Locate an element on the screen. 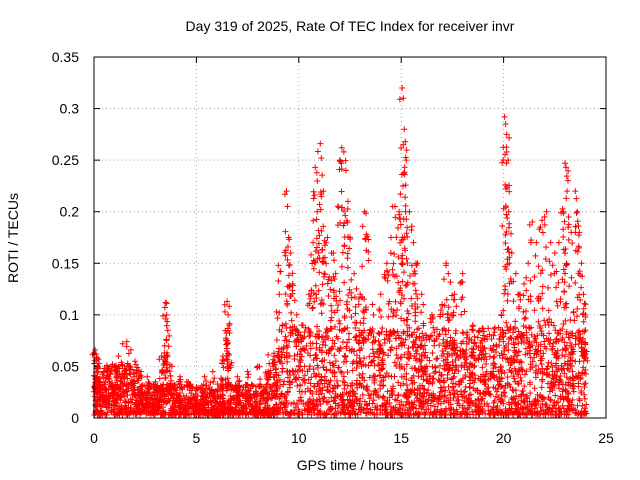 The width and height of the screenshot is (640, 480). y-tick-label: 0.15 is located at coordinates (65, 263).